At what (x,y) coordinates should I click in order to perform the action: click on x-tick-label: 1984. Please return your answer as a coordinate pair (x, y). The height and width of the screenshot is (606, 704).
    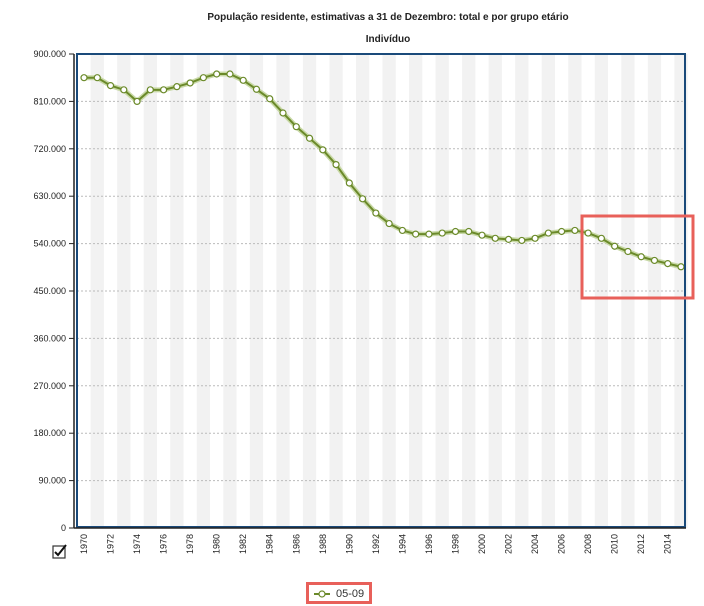
    Looking at the image, I should click on (270, 544).